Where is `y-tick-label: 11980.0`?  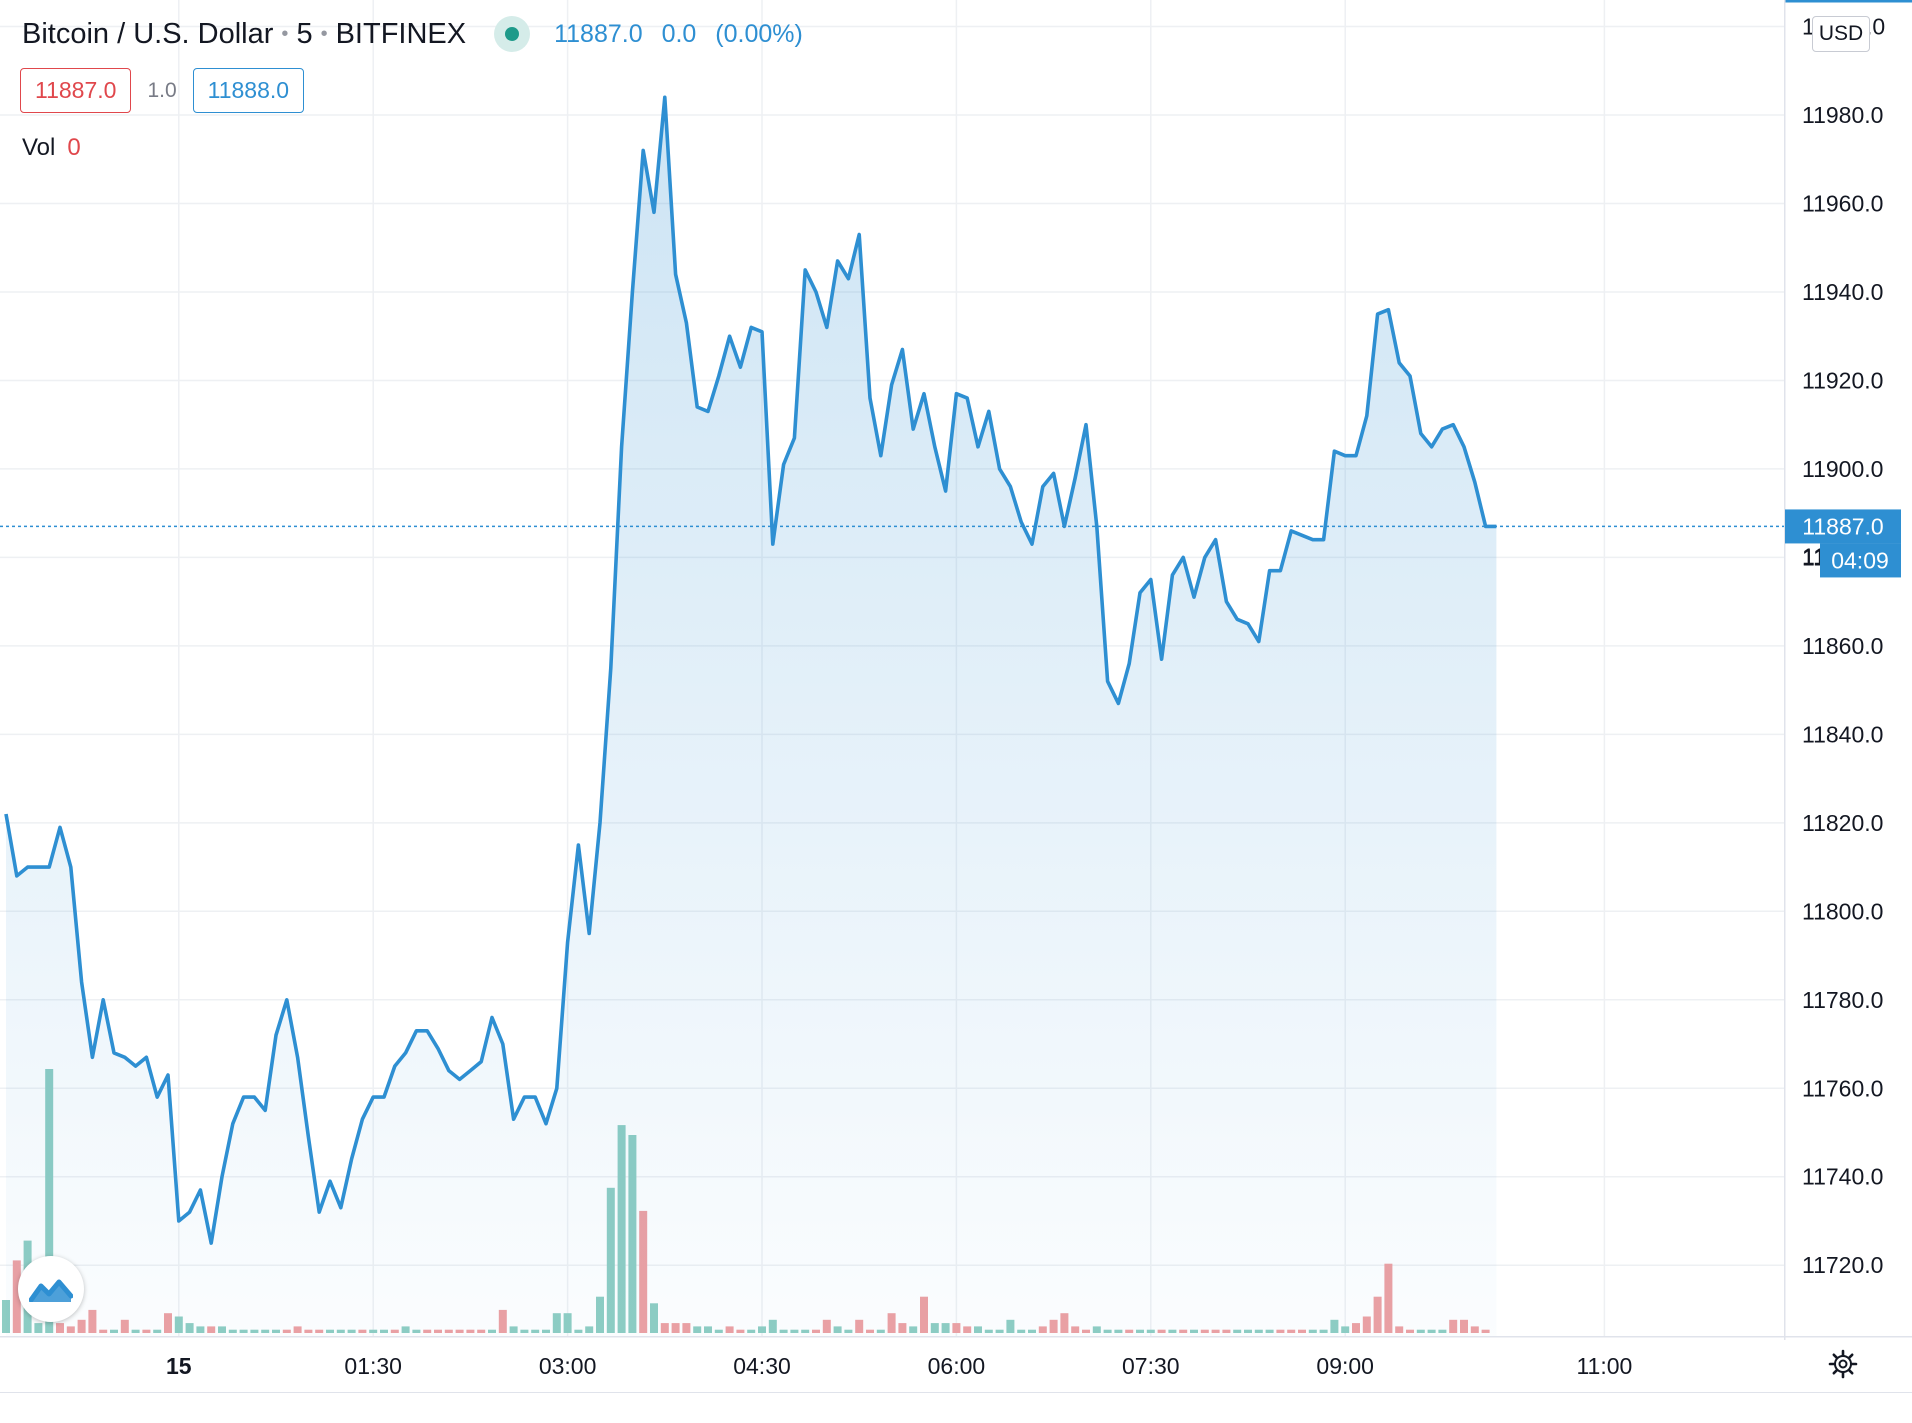 y-tick-label: 11980.0 is located at coordinates (1842, 115).